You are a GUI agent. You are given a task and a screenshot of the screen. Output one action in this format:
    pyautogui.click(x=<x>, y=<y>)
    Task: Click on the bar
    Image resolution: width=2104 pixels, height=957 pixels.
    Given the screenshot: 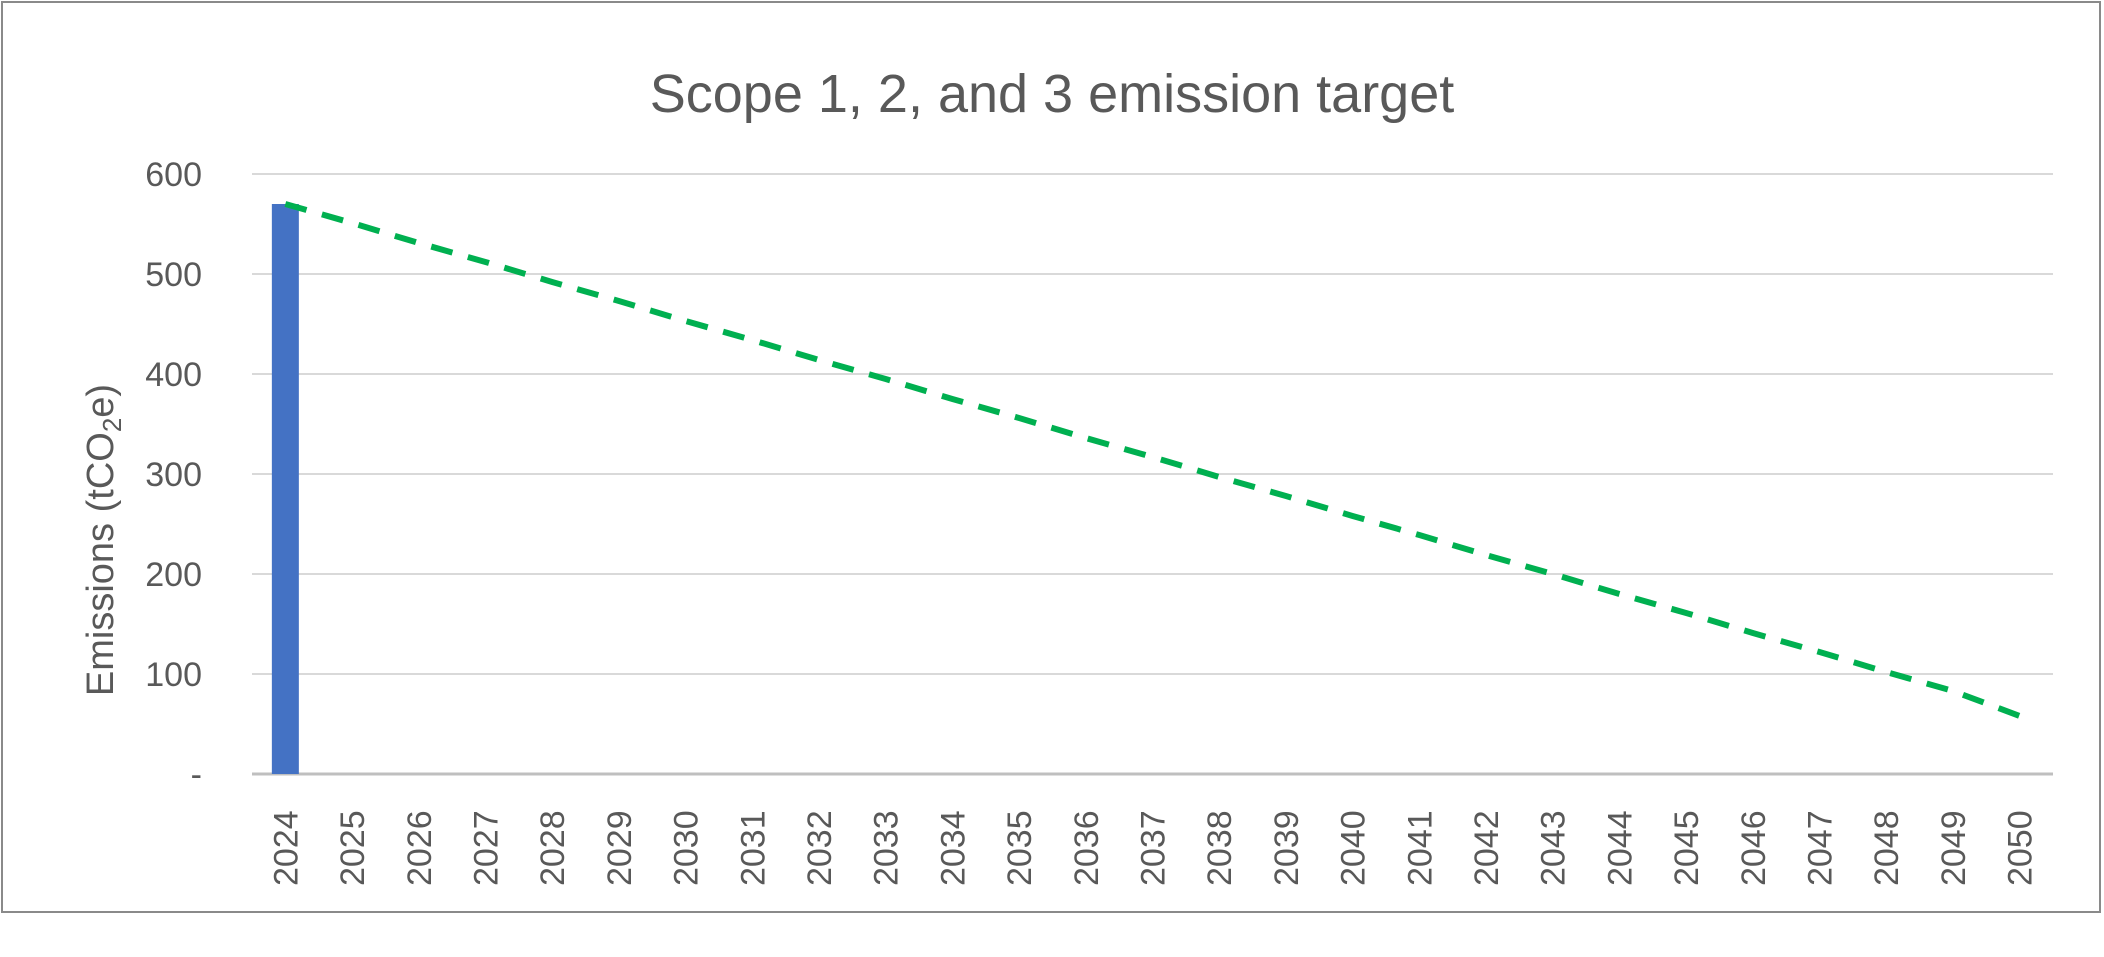 What is the action you would take?
    pyautogui.click(x=285, y=489)
    